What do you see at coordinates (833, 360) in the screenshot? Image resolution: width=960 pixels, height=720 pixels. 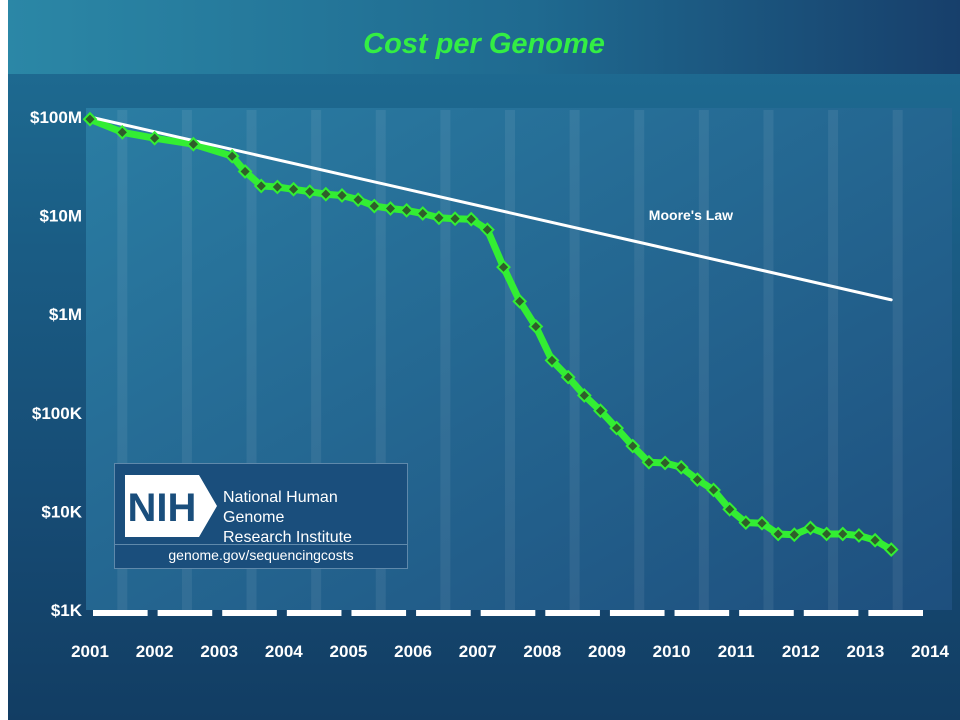 I see `year-band-2012` at bounding box center [833, 360].